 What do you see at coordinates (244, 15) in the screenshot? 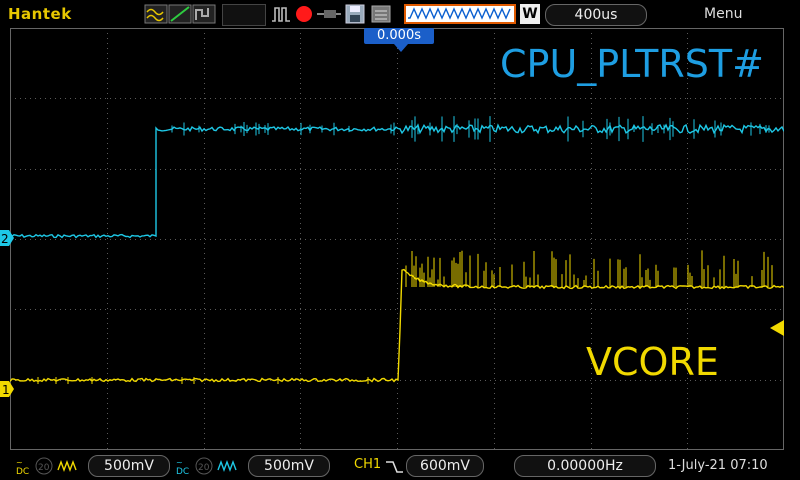
I see `blank-slot` at bounding box center [244, 15].